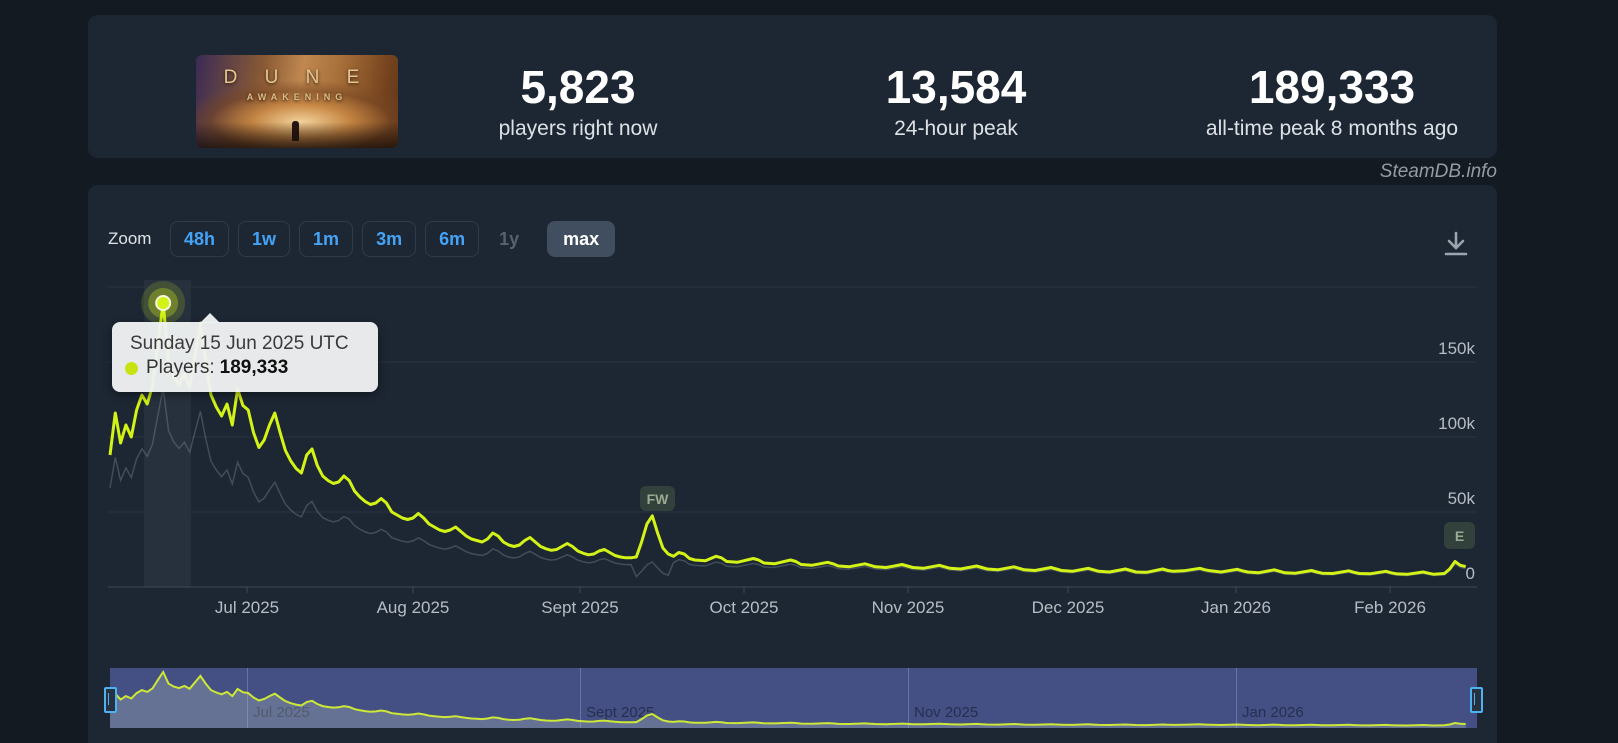 Image resolution: width=1618 pixels, height=743 pixels. I want to click on range-button-3m: 3m, so click(389, 239).